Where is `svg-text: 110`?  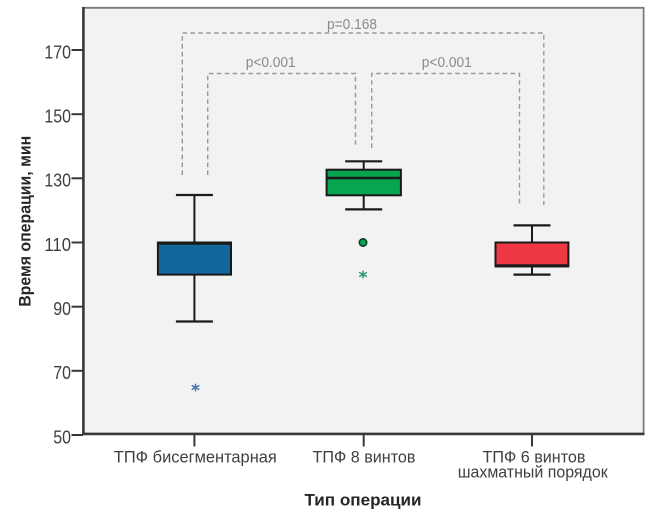
svg-text: 110 is located at coordinates (57, 244).